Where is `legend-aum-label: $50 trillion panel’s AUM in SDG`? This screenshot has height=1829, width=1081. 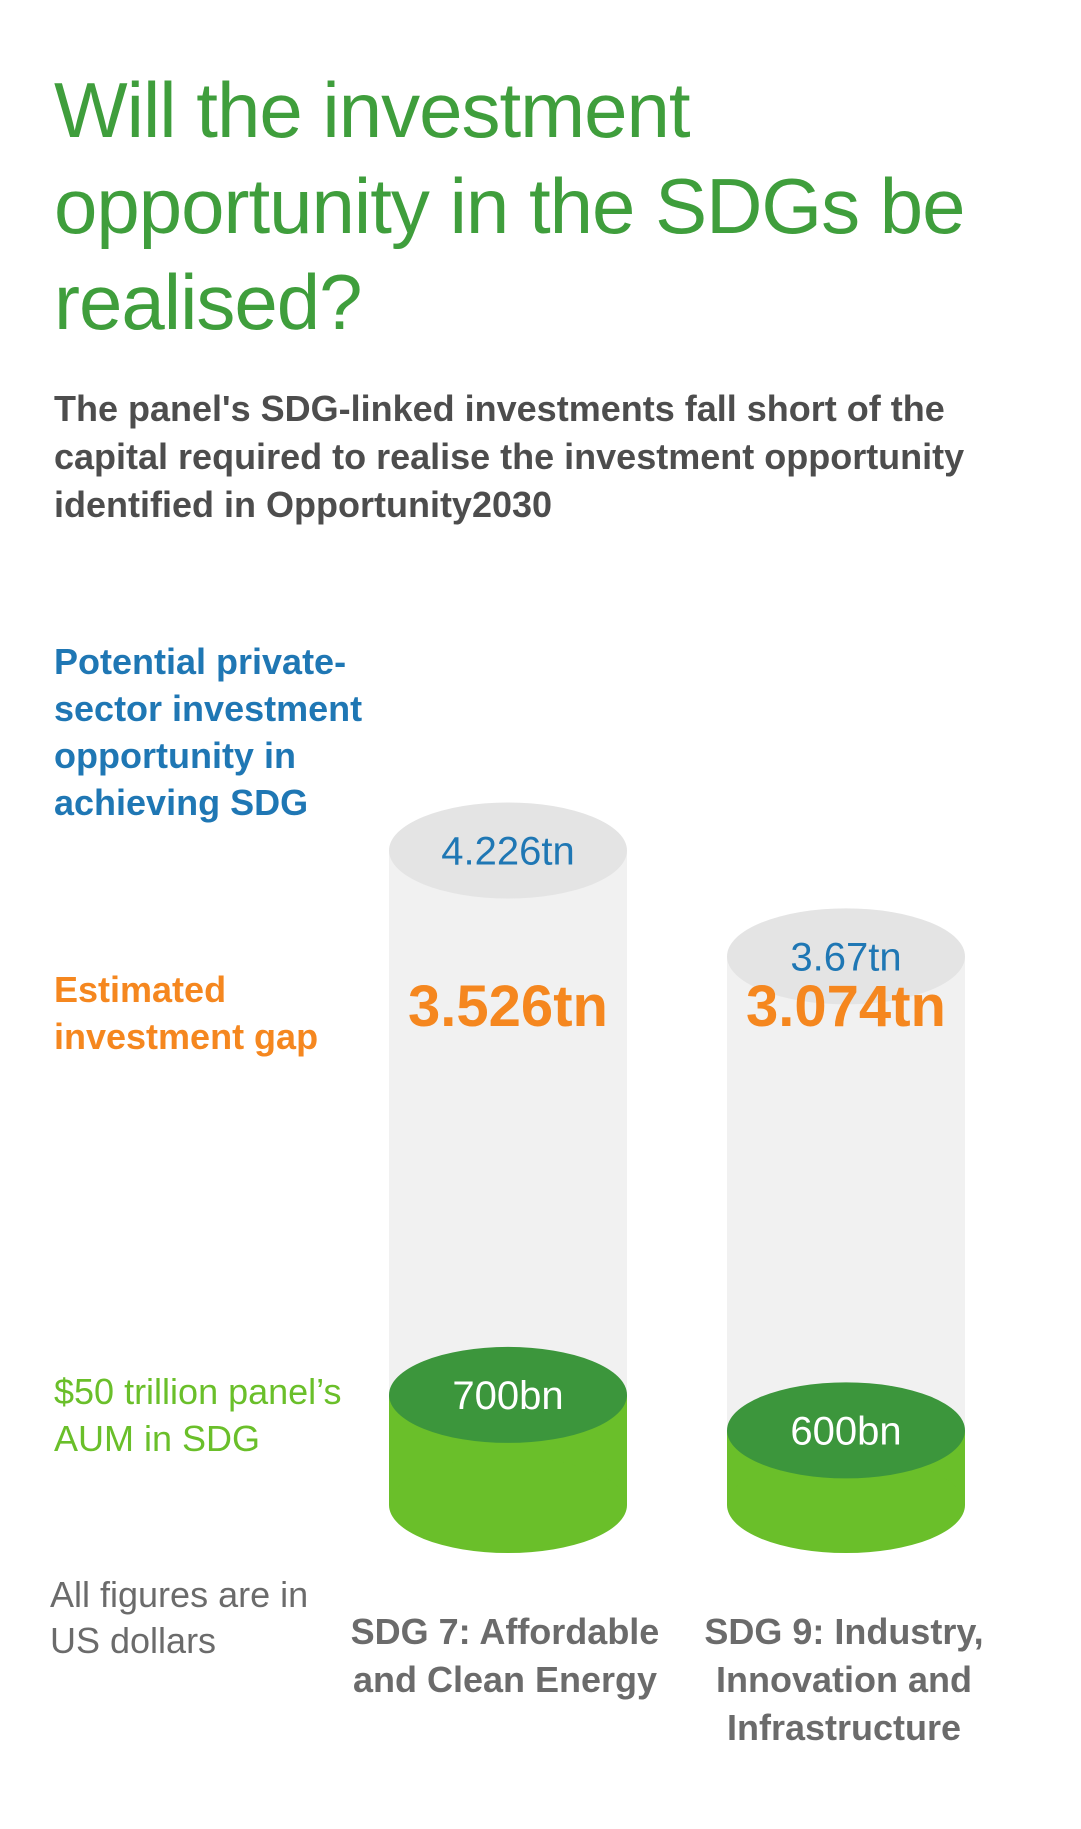
legend-aum-label: $50 trillion panel’s AUM in SDG is located at coordinates (198, 1415).